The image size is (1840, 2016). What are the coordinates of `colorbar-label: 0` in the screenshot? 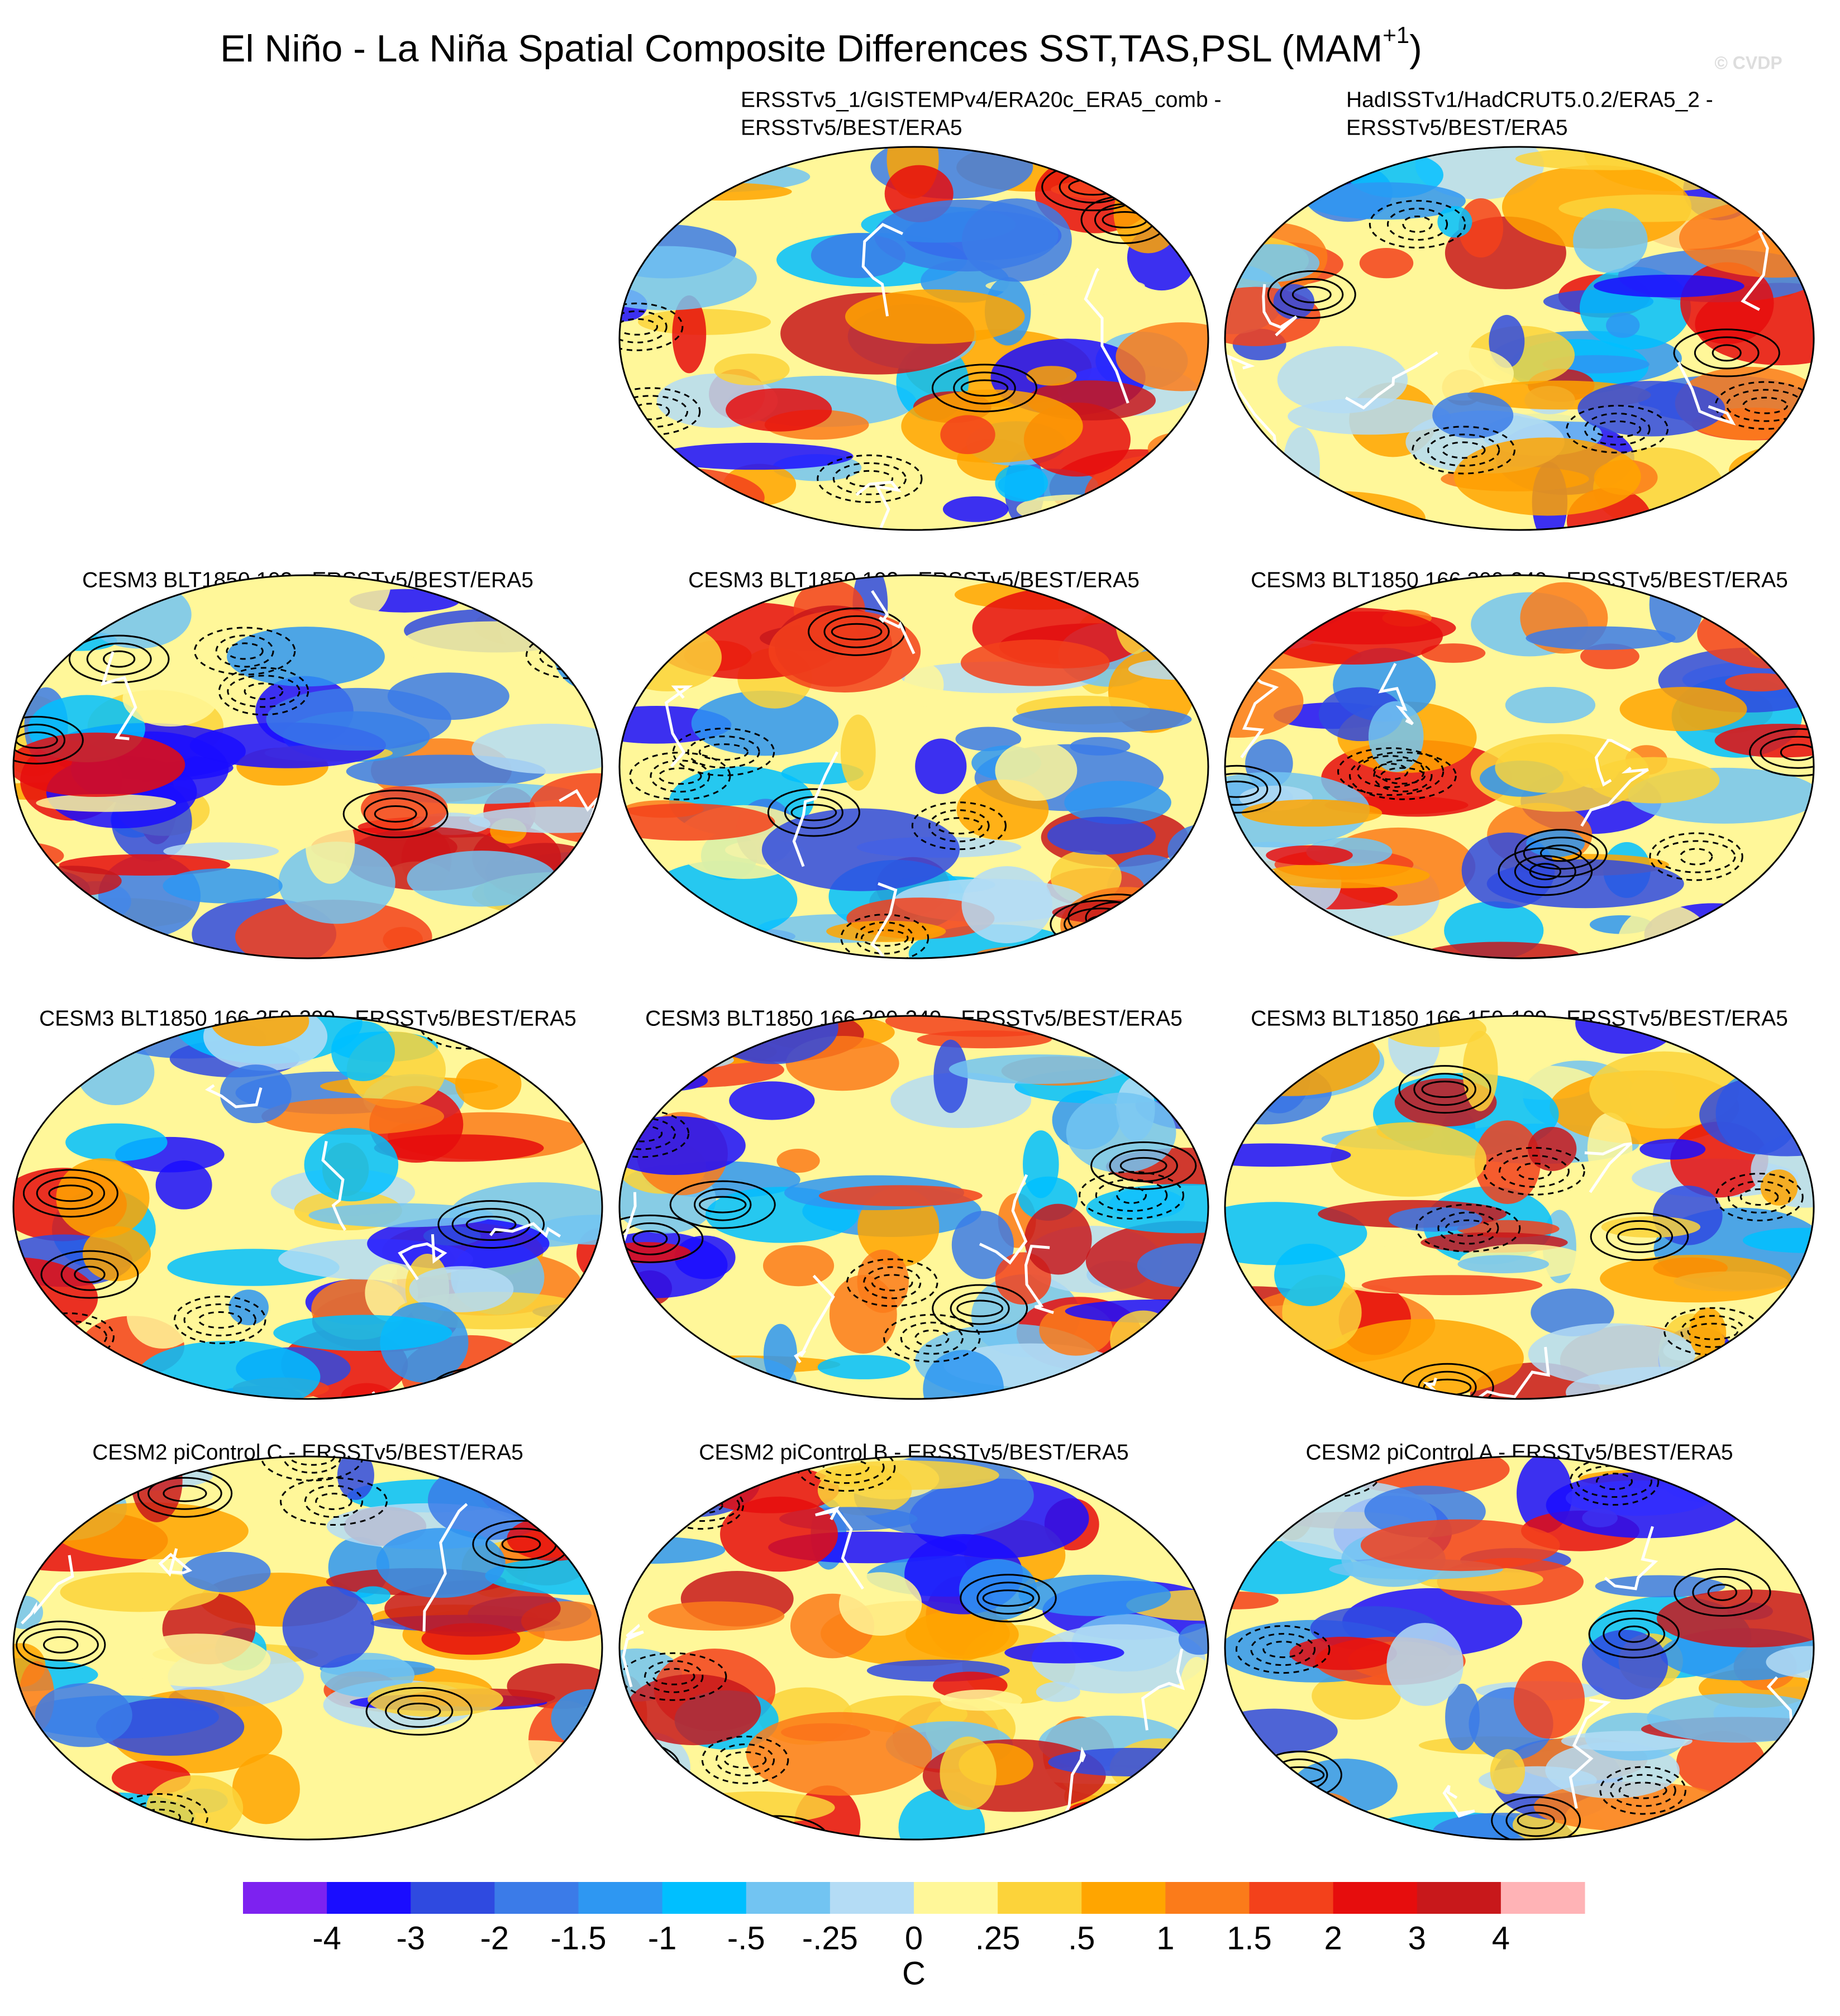 It's located at (914, 1938).